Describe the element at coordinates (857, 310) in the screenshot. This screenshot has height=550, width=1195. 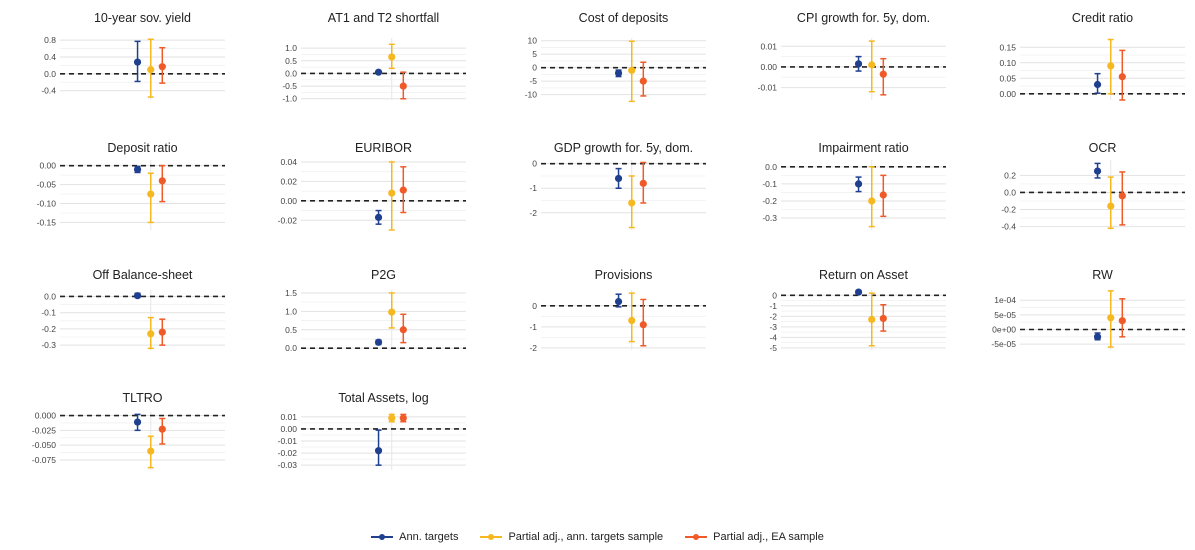
I see `facet-panel: Return on Asset 0-1-2-3-4-5` at that location.